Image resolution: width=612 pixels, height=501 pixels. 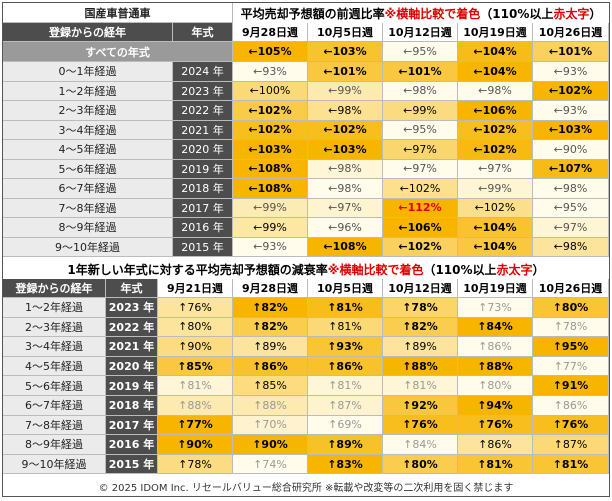 I want to click on section-title: 平均売却予想額の前週比率 ※横軸比較で着色 （110%以上 赤太字）, so click(x=421, y=13).